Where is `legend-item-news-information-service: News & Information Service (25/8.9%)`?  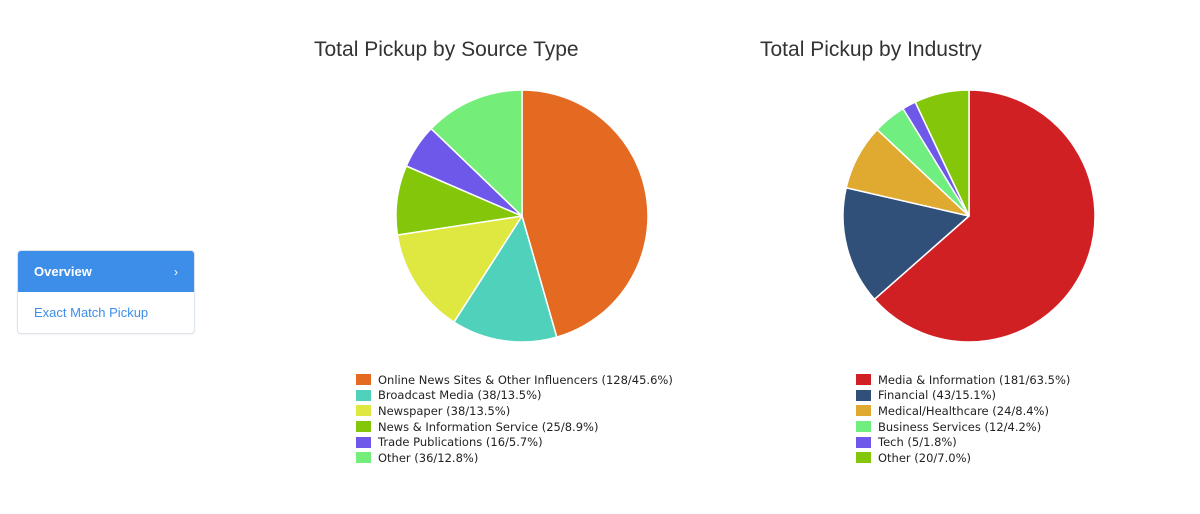 legend-item-news-information-service: News & Information Service (25/8.9%) is located at coordinates (514, 427).